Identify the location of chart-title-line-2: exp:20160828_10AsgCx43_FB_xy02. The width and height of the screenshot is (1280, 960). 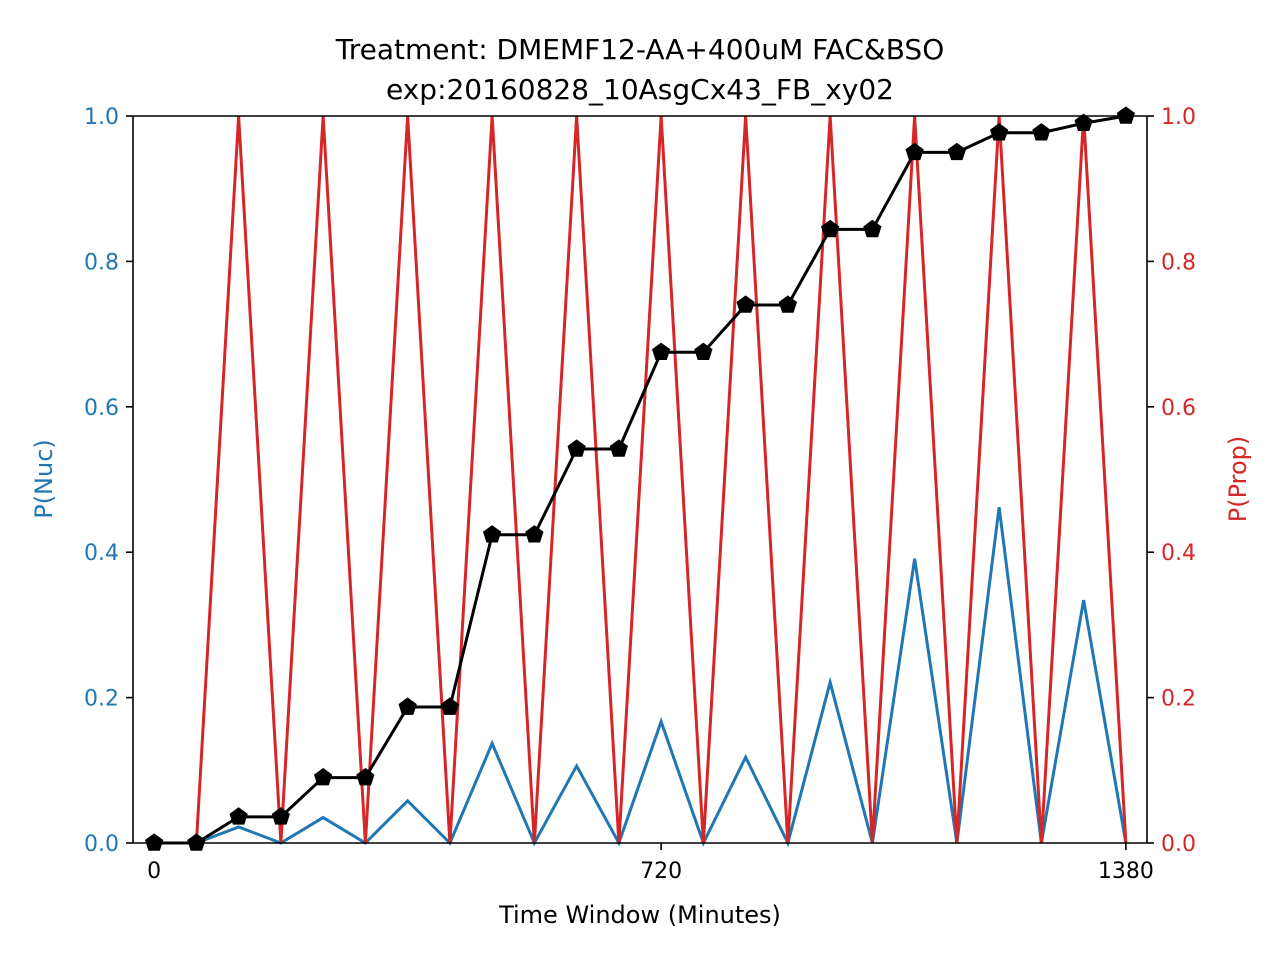
(640, 89).